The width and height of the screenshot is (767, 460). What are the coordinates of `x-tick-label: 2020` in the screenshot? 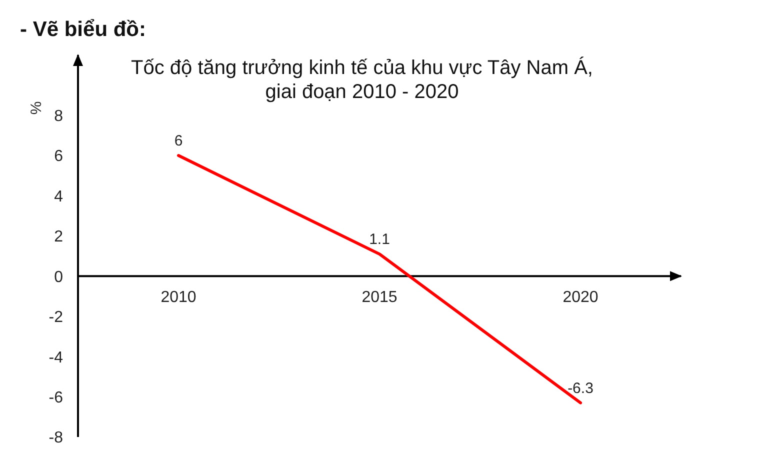 It's located at (580, 297).